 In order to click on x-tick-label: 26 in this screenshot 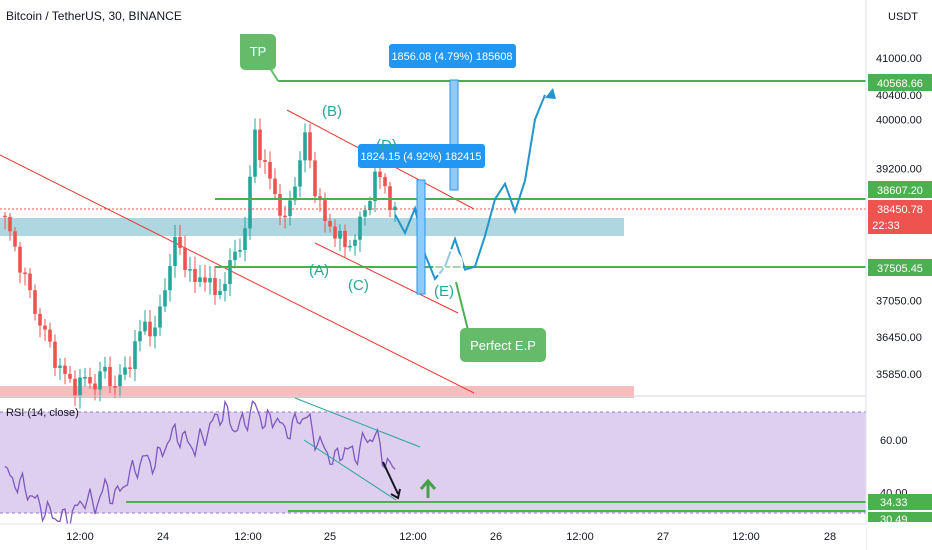, I will do `click(496, 537)`.